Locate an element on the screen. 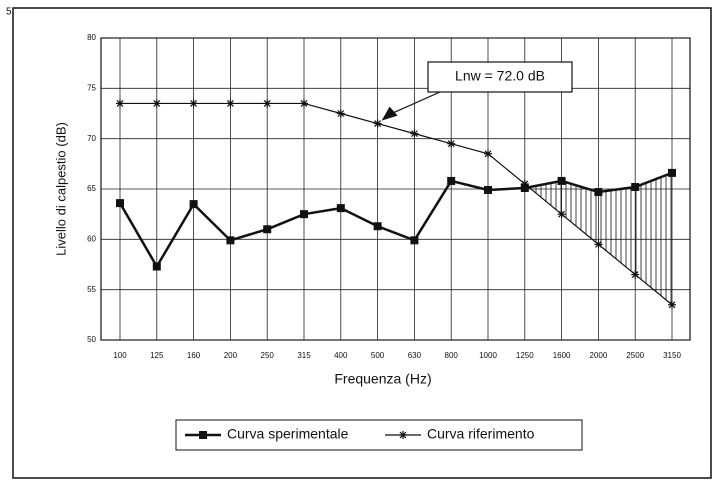  annotation-box is located at coordinates (500, 77).